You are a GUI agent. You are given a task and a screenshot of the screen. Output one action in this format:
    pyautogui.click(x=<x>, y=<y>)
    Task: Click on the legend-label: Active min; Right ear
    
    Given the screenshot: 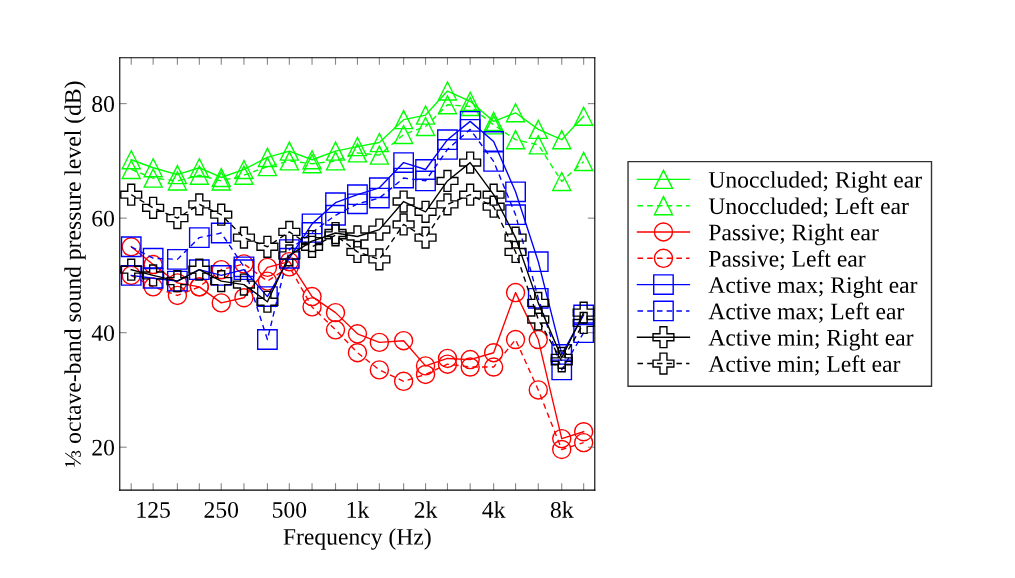 What is the action you would take?
    pyautogui.click(x=811, y=340)
    